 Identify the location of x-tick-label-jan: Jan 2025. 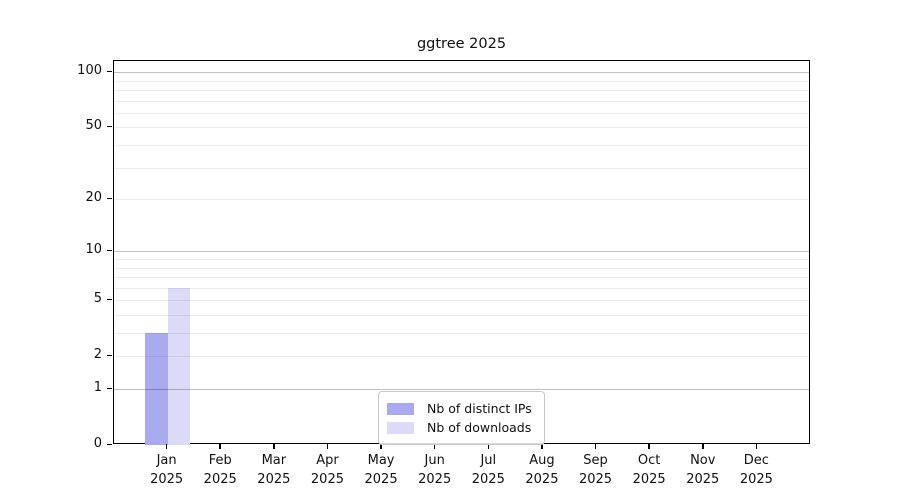
(167, 470).